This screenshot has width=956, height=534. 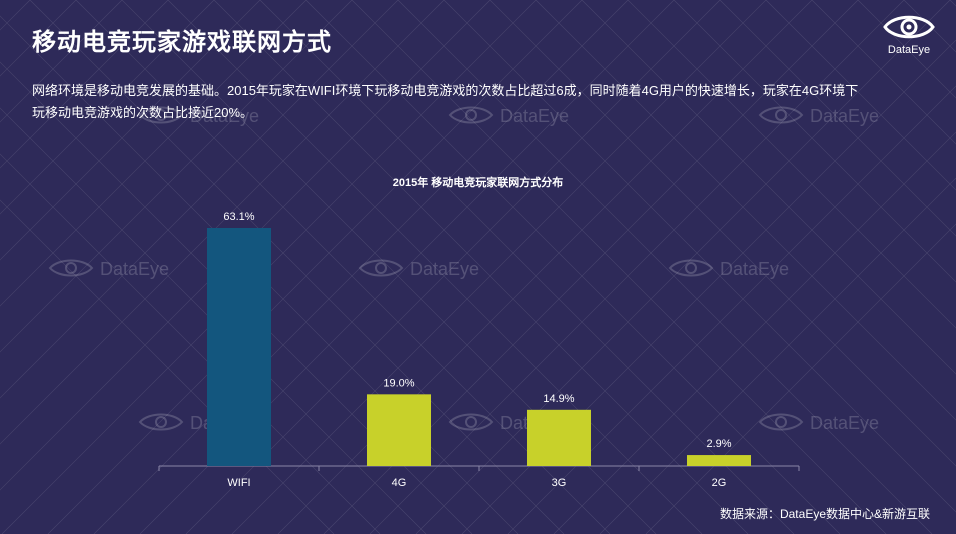 I want to click on bar-3g, so click(x=559, y=437).